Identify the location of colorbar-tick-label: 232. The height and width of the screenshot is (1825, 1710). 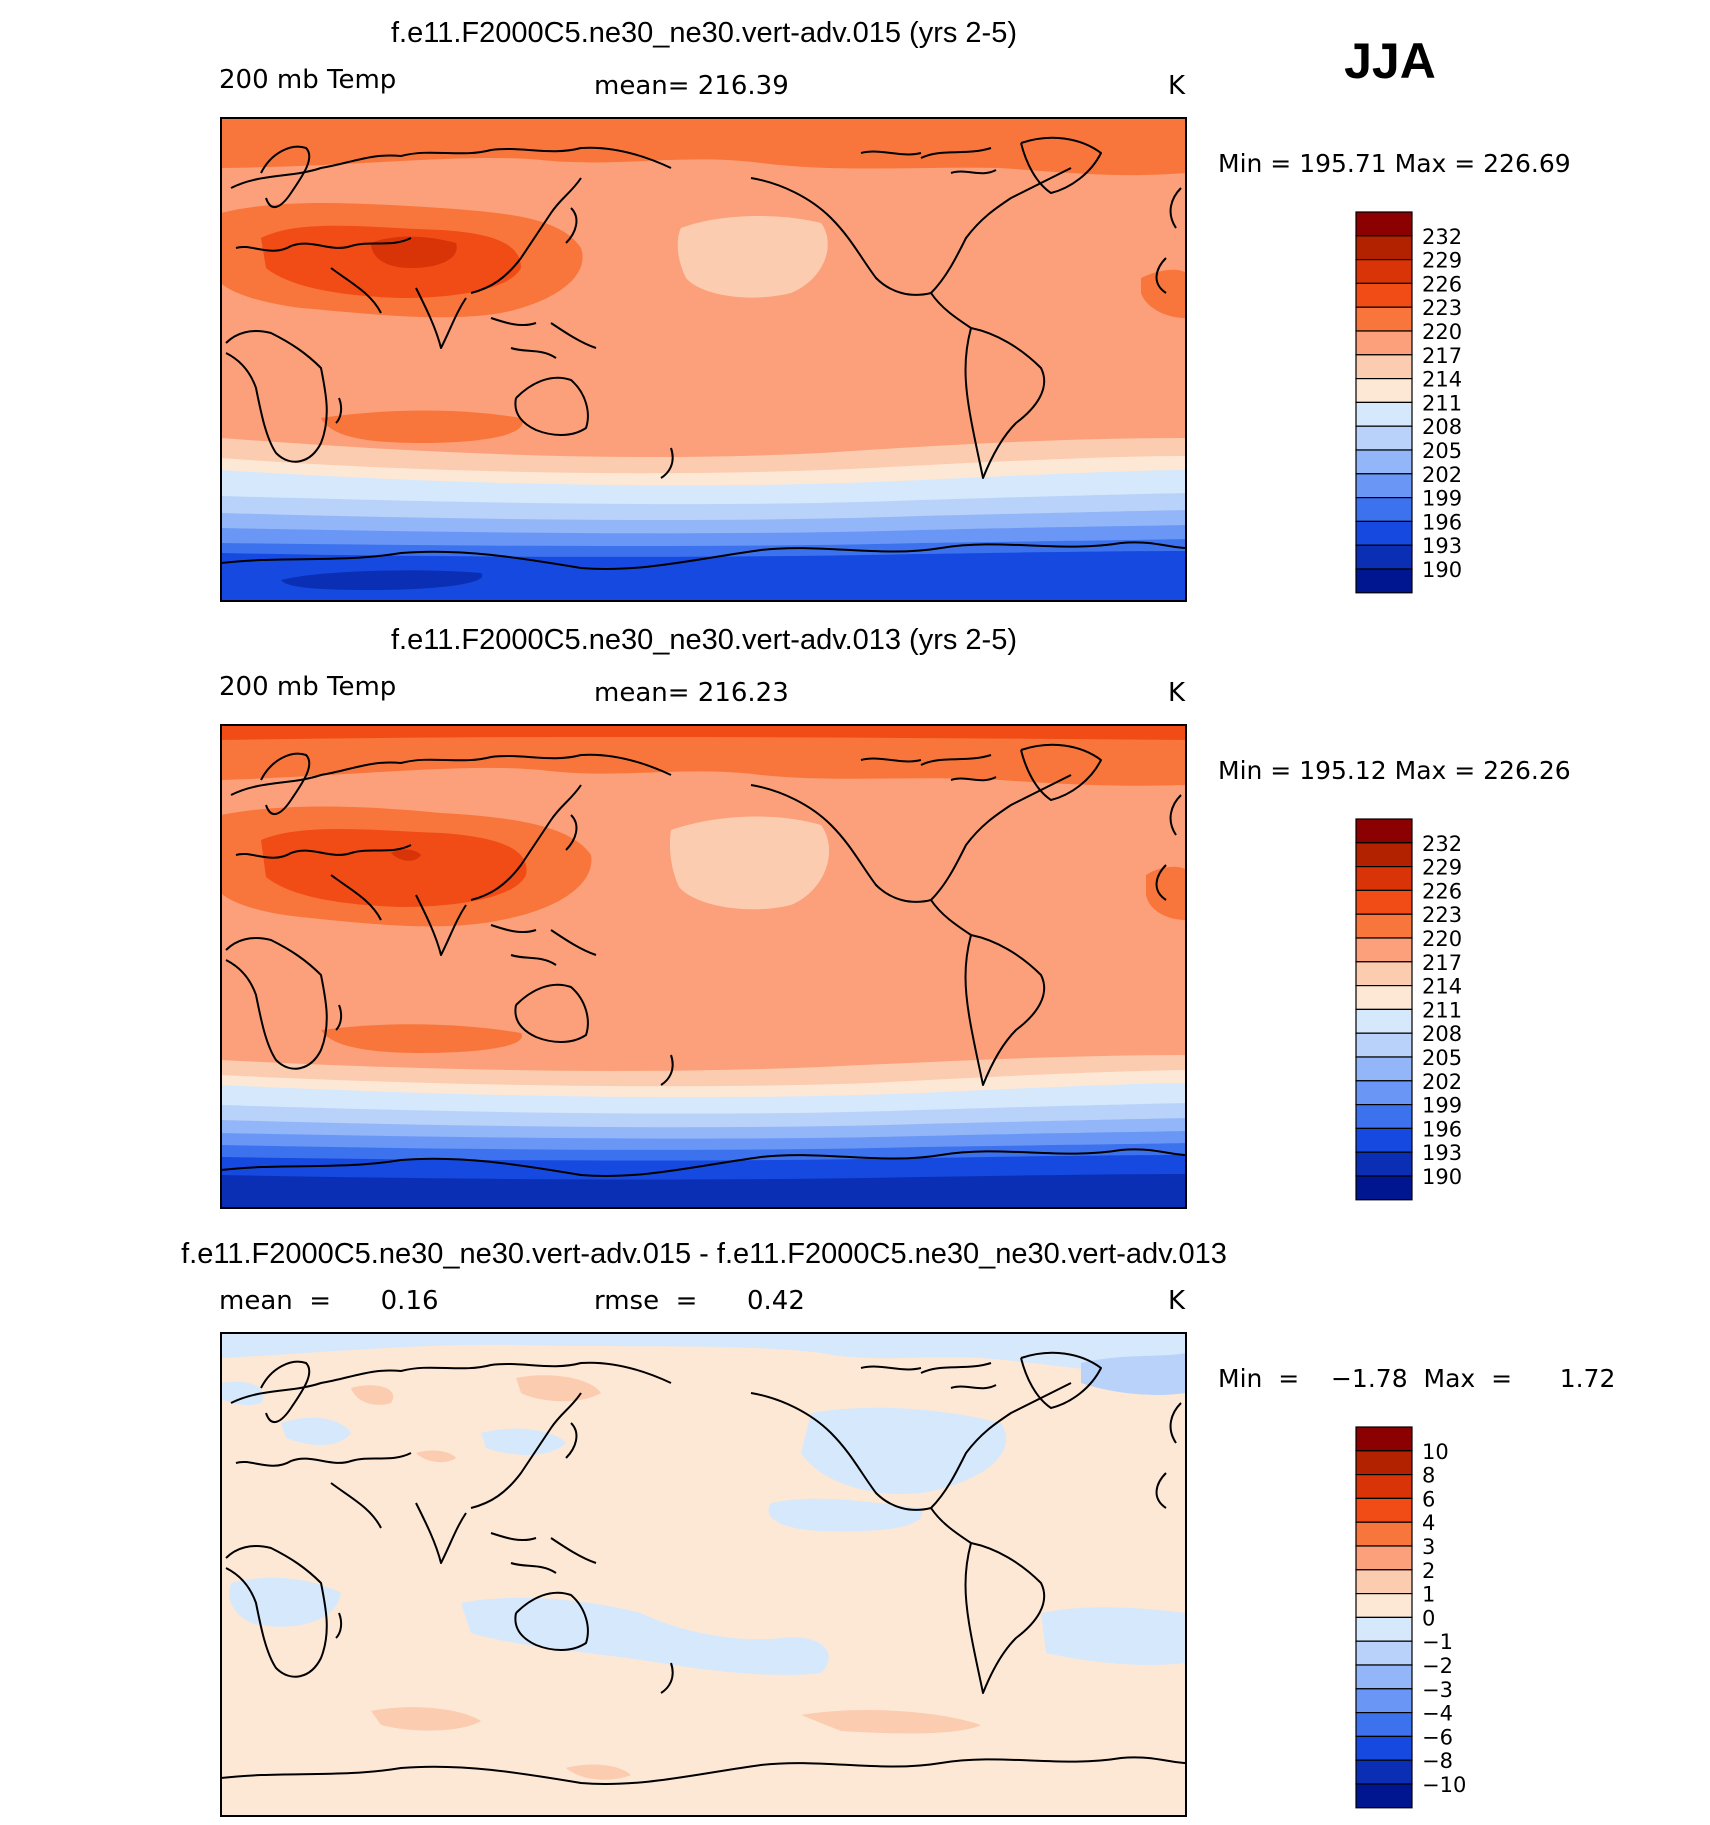
(1442, 237).